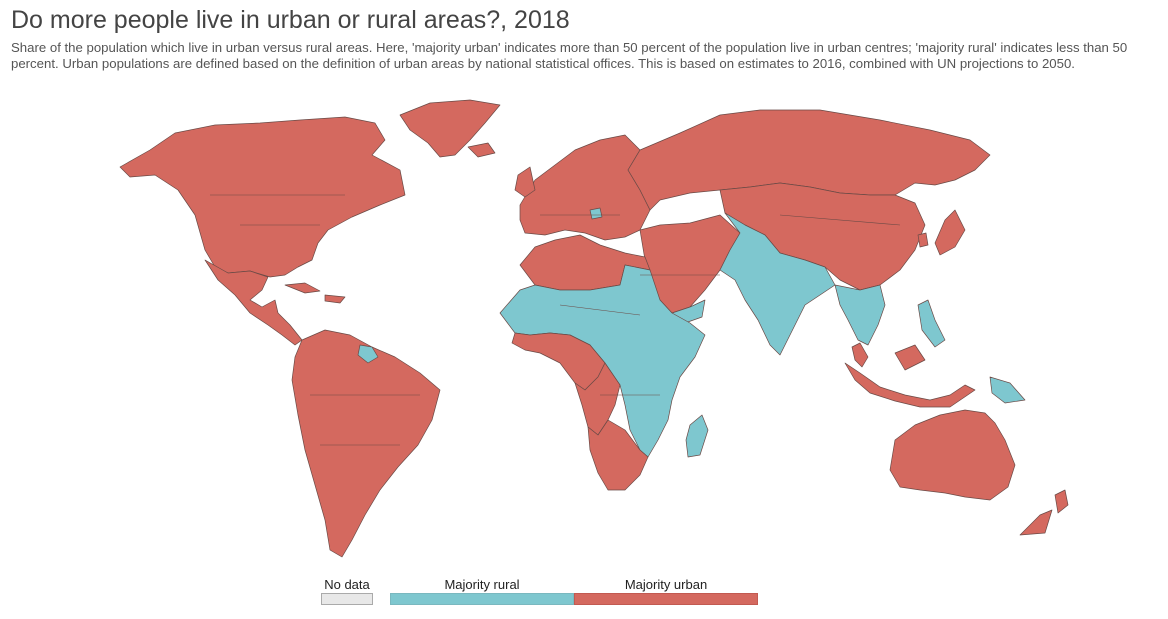  I want to click on region-southern-africa, so click(618, 455).